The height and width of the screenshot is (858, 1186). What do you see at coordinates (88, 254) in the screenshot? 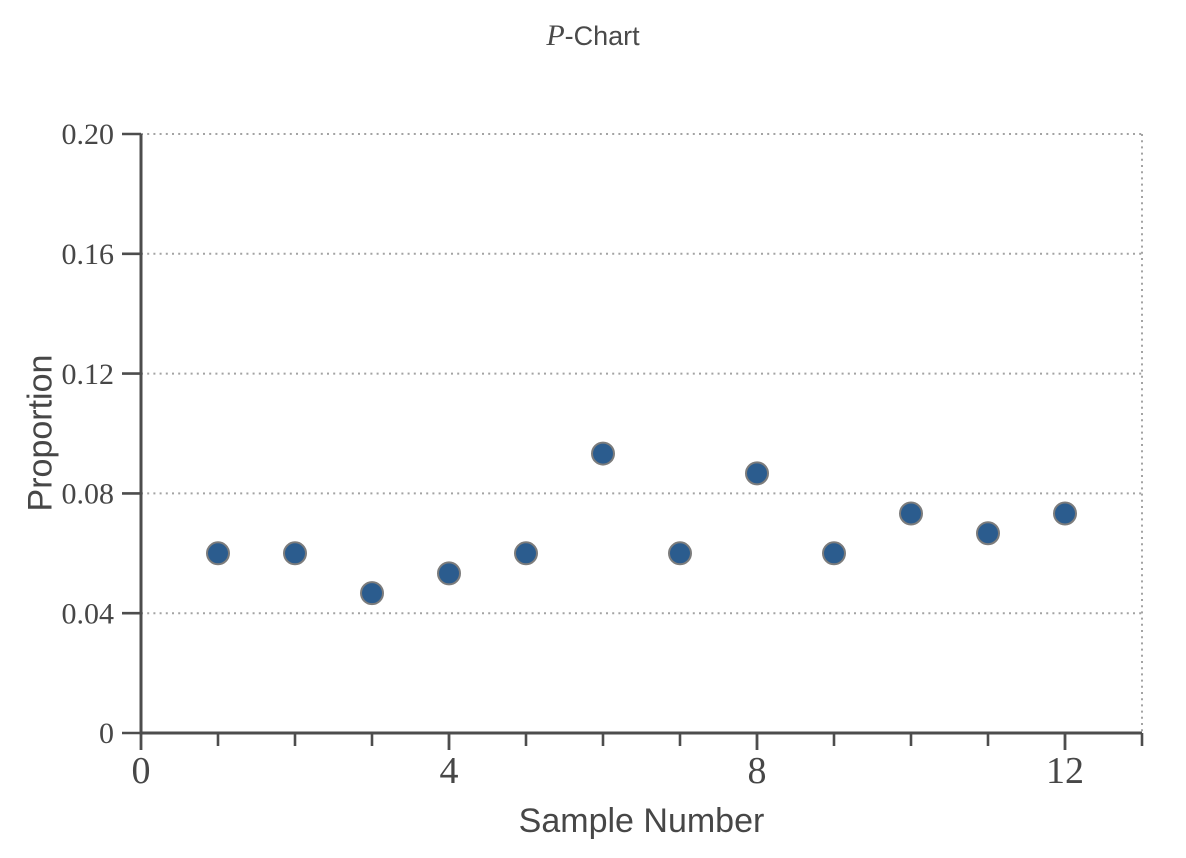
I see `y-tick-label: 0.16` at bounding box center [88, 254].